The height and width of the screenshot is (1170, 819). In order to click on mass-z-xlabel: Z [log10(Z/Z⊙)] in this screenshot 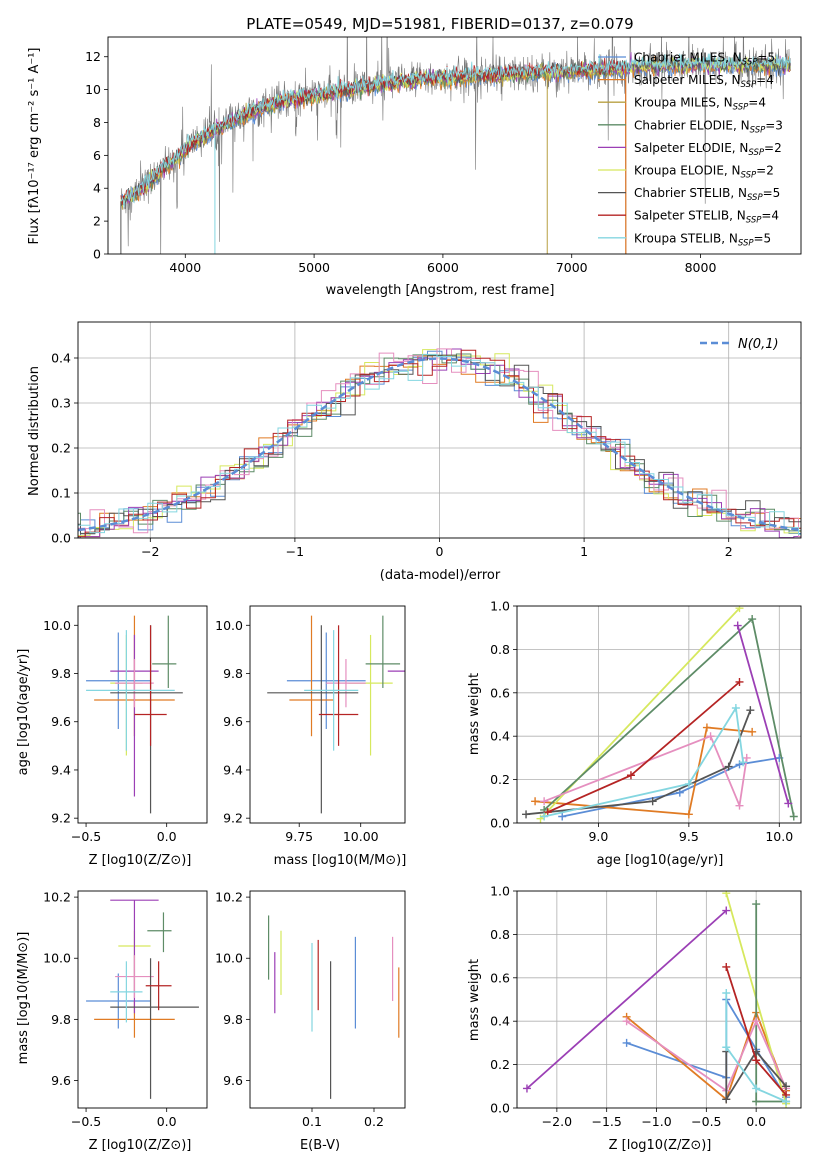, I will do `click(140, 1145)`.